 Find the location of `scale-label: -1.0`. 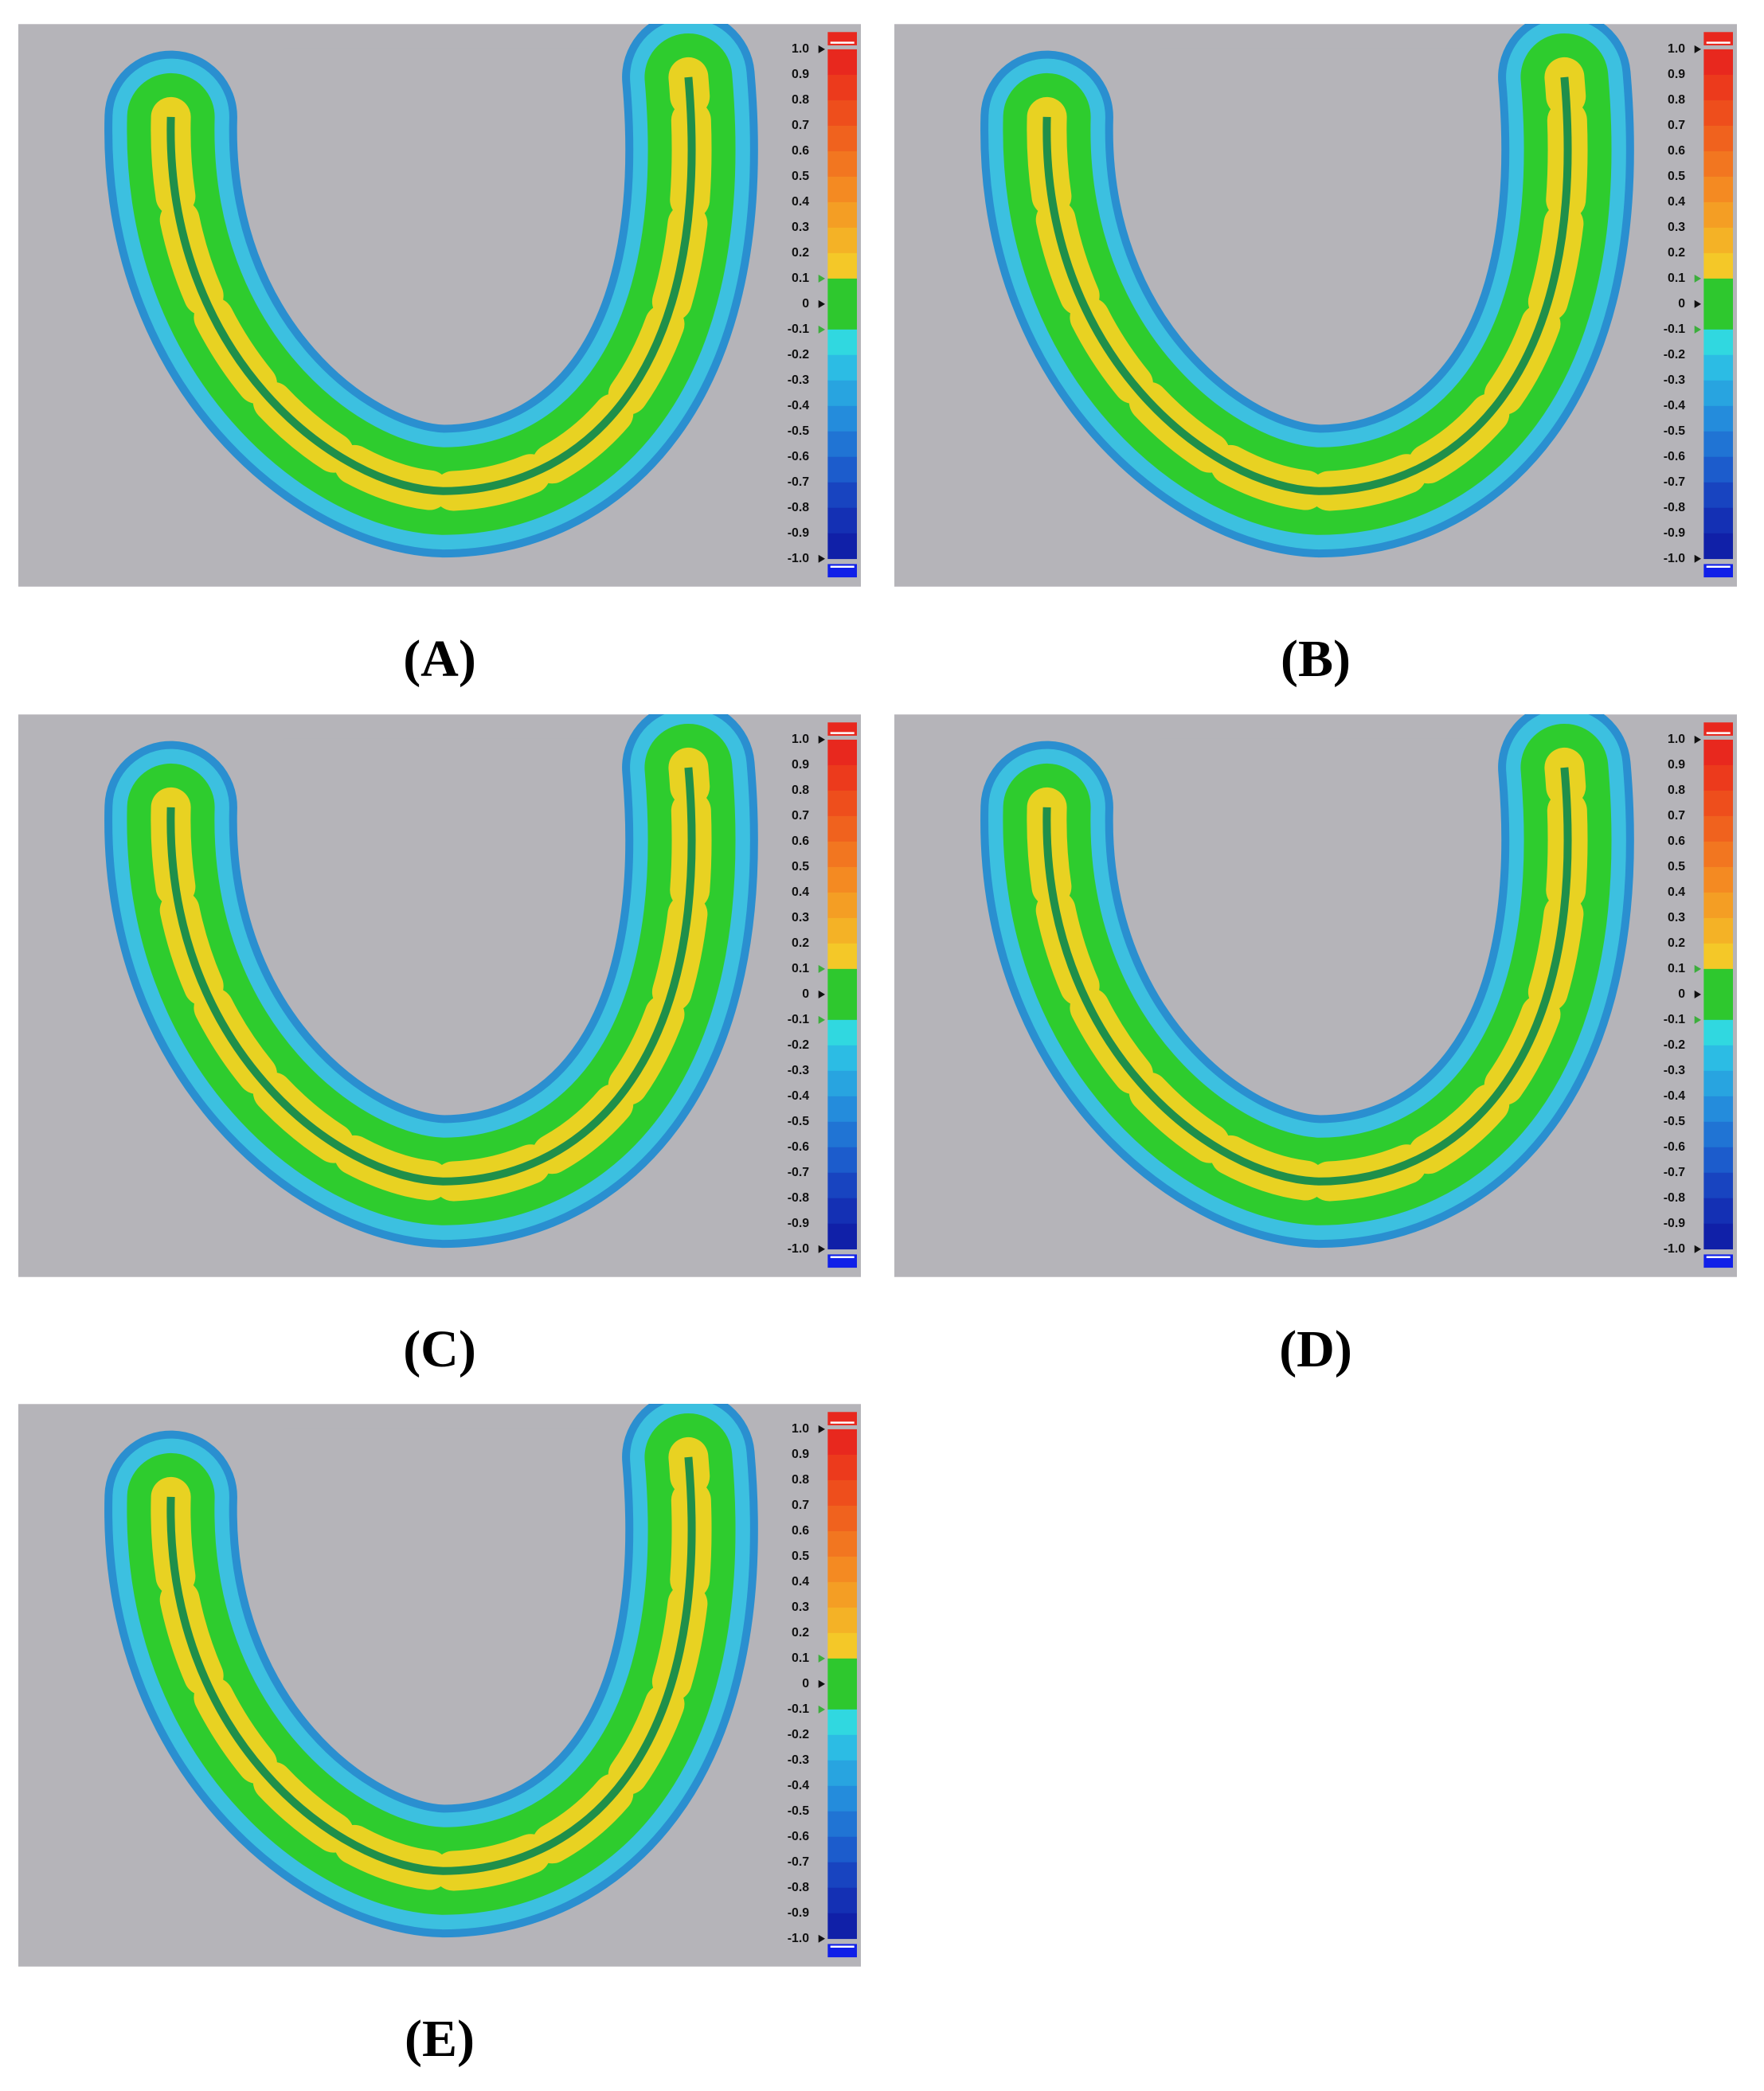

scale-label: -1.0 is located at coordinates (799, 1249).